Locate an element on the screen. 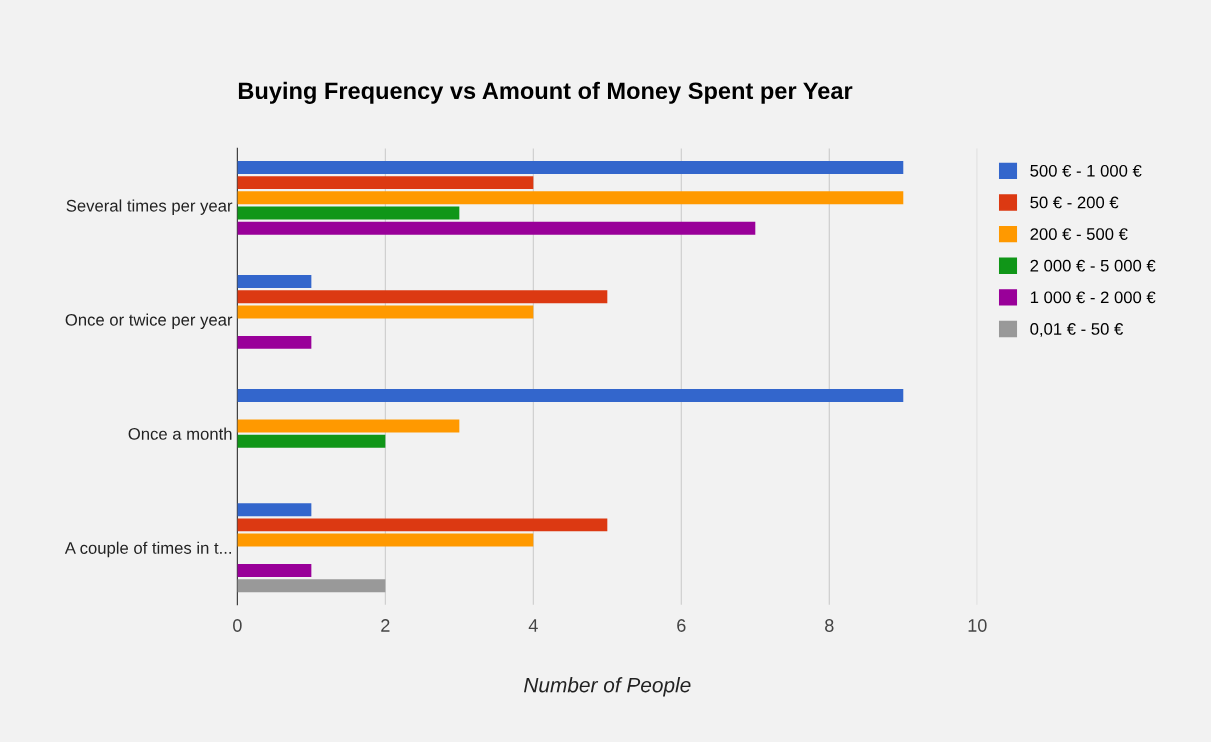  legend-label: 1 000 € - 2 000 € is located at coordinates (1093, 297).